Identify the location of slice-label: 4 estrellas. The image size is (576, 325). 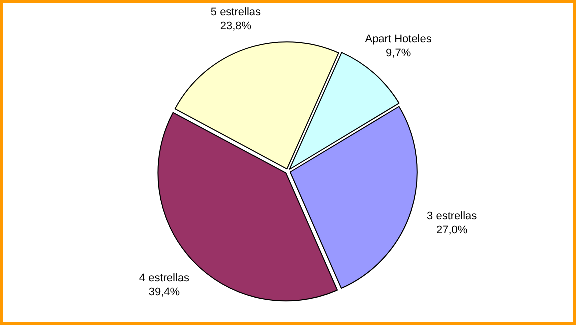
(164, 278).